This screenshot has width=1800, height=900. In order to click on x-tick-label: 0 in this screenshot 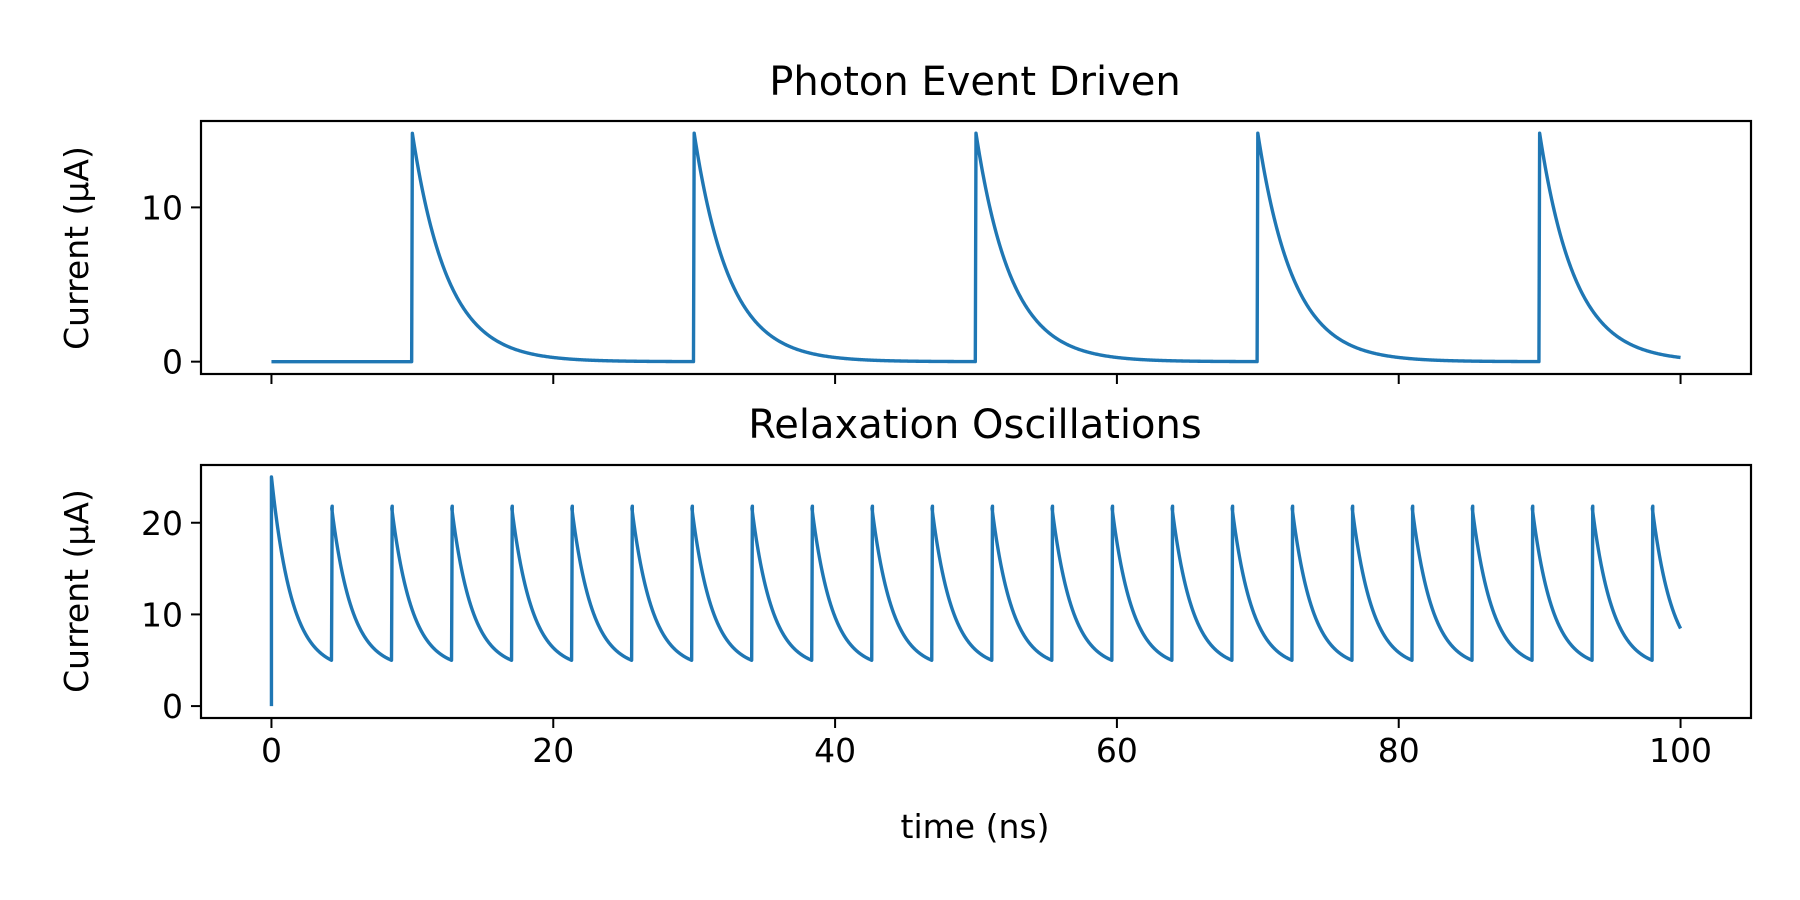, I will do `click(271, 750)`.